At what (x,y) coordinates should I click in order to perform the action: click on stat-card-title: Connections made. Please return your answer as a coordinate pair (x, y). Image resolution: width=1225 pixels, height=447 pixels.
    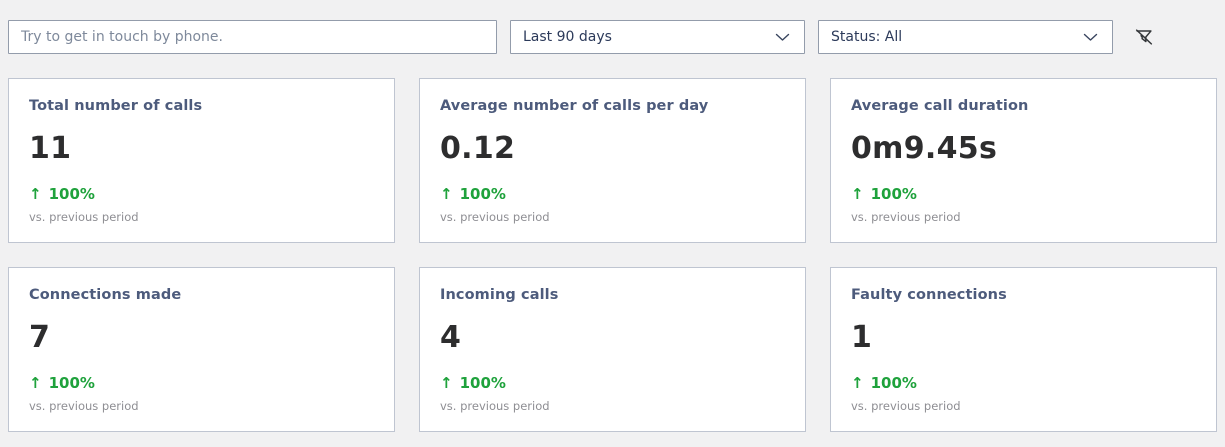
    Looking at the image, I should click on (105, 295).